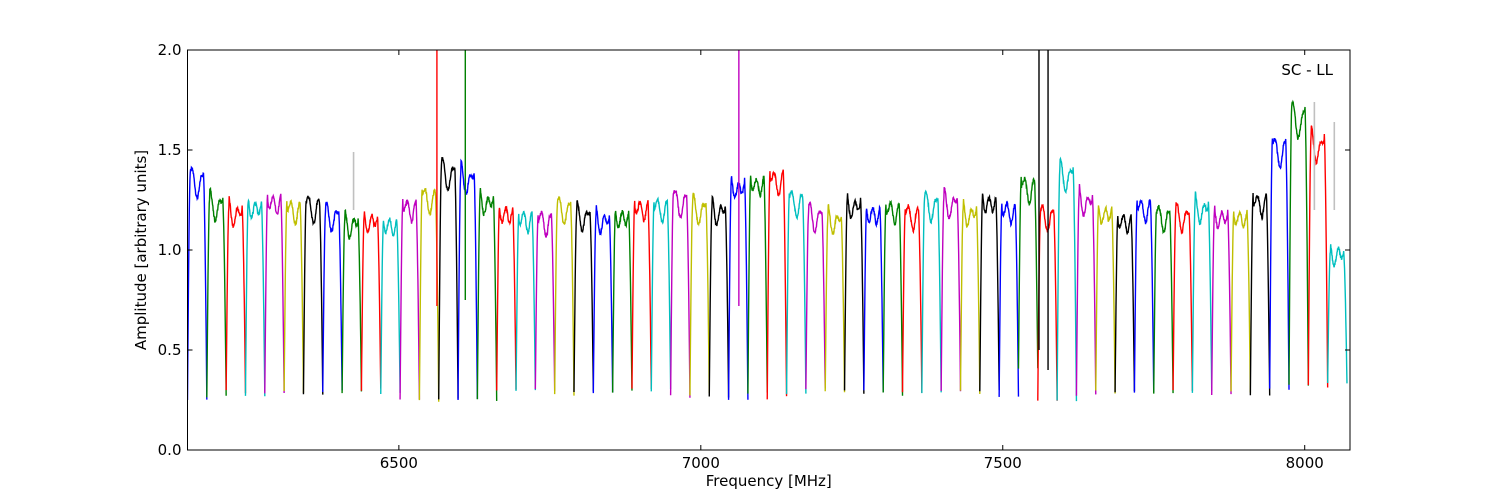 Image resolution: width=1500 pixels, height=500 pixels. What do you see at coordinates (141, 250) in the screenshot?
I see `y-axis-label: Amplitude [arbitrary units]` at bounding box center [141, 250].